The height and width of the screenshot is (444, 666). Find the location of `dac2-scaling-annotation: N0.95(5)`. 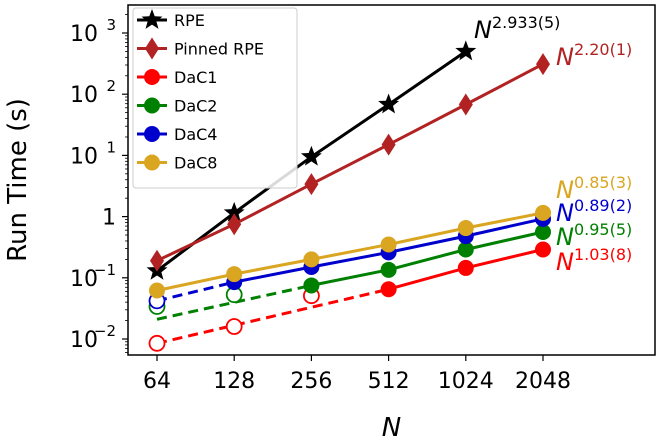

dac2-scaling-annotation: N0.95(5) is located at coordinates (594, 235).